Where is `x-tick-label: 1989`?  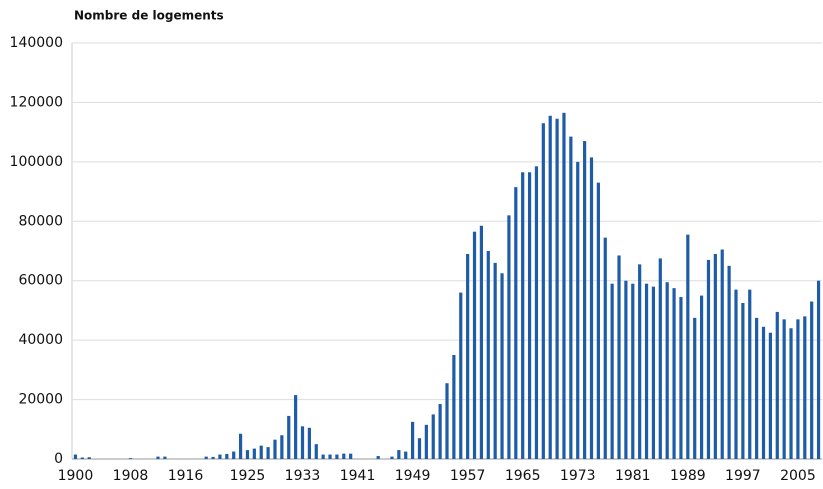
x-tick-label: 1989 is located at coordinates (688, 476).